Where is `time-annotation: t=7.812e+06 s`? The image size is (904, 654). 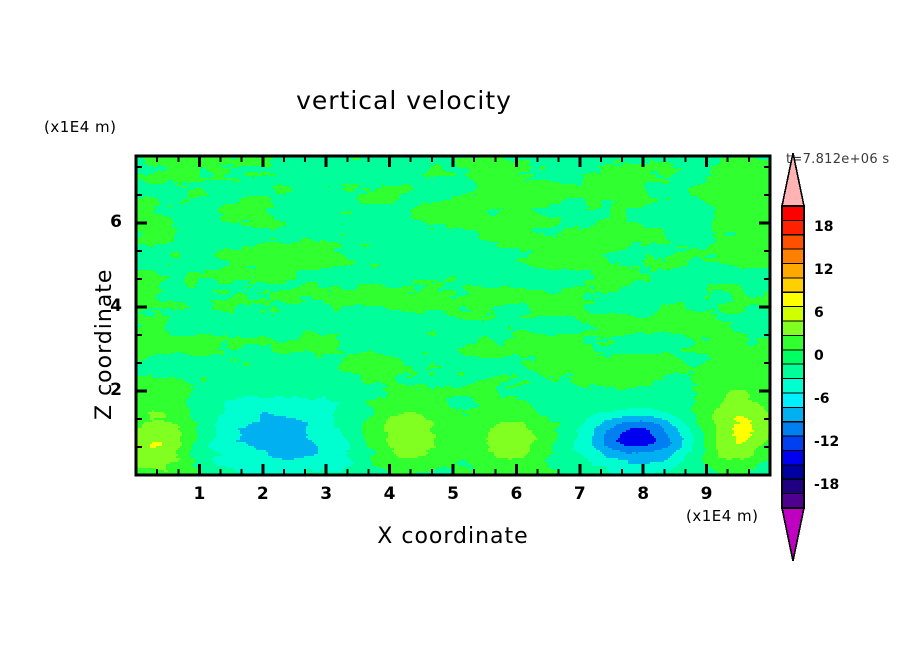 time-annotation: t=7.812e+06 s is located at coordinates (838, 159).